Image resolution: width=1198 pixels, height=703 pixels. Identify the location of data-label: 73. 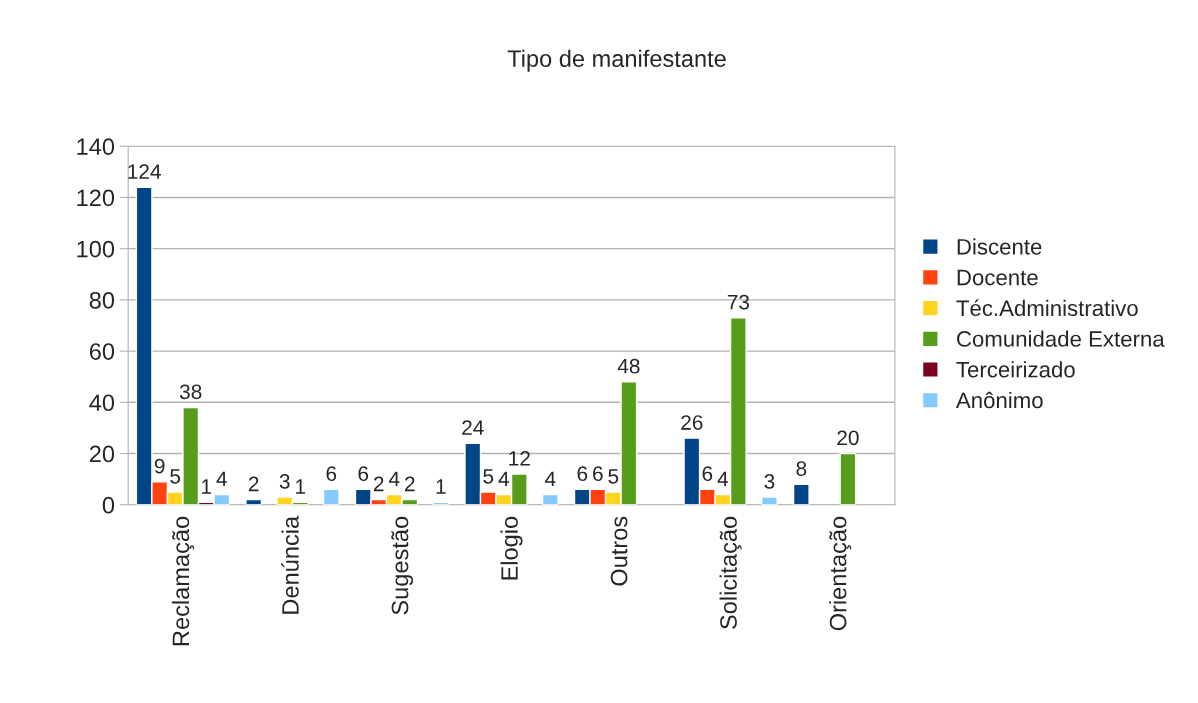
(738, 302).